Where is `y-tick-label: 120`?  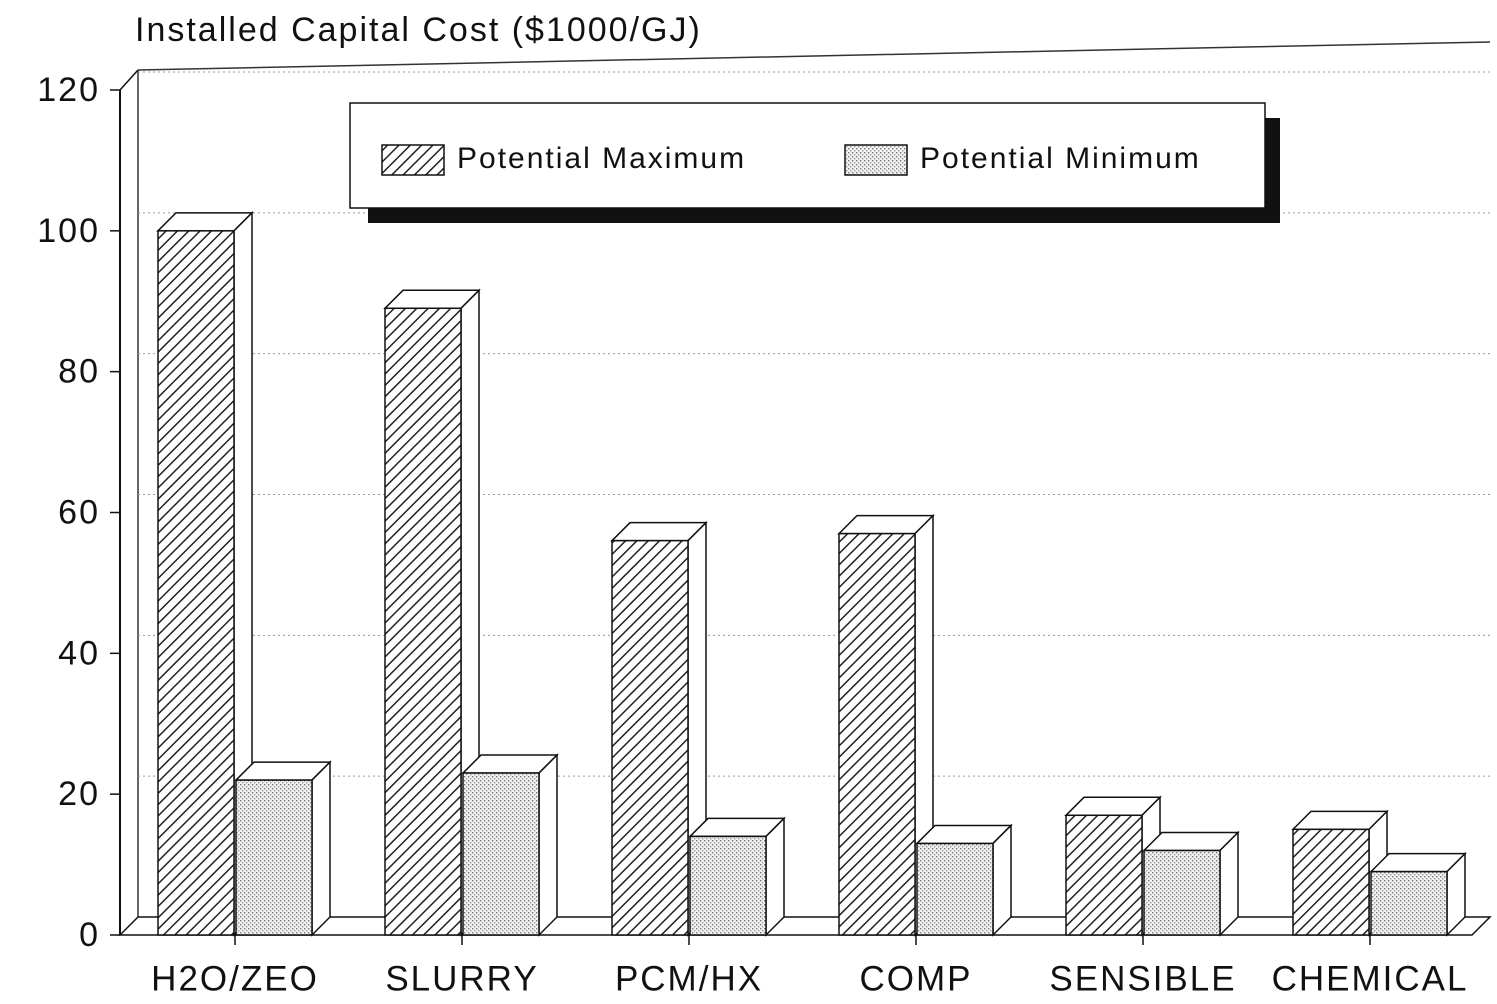 y-tick-label: 120 is located at coordinates (68, 90).